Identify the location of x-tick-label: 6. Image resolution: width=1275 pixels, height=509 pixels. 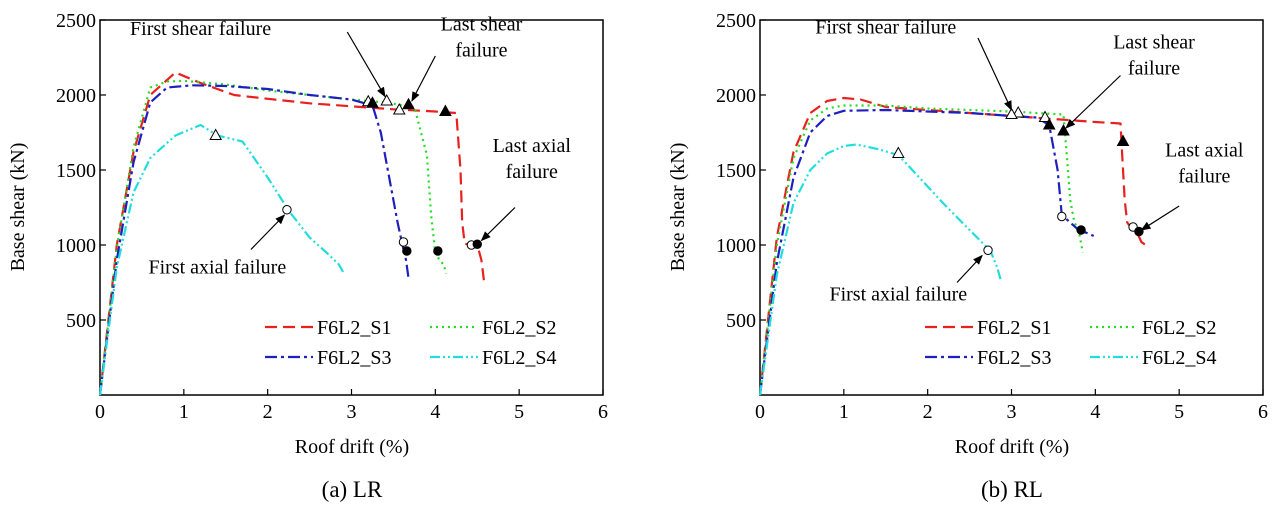
(603, 412).